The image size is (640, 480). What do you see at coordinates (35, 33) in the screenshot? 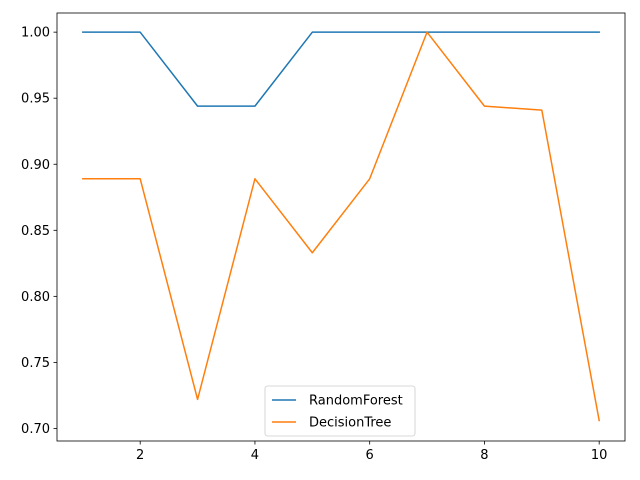
I see `y-tick-label: 1.00` at bounding box center [35, 33].